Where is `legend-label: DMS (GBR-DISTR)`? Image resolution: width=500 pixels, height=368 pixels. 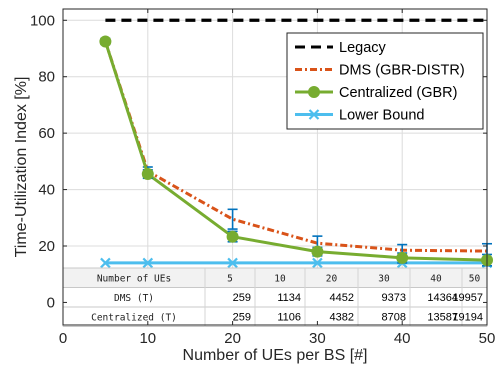
legend-label: DMS (GBR-DISTR) is located at coordinates (402, 71).